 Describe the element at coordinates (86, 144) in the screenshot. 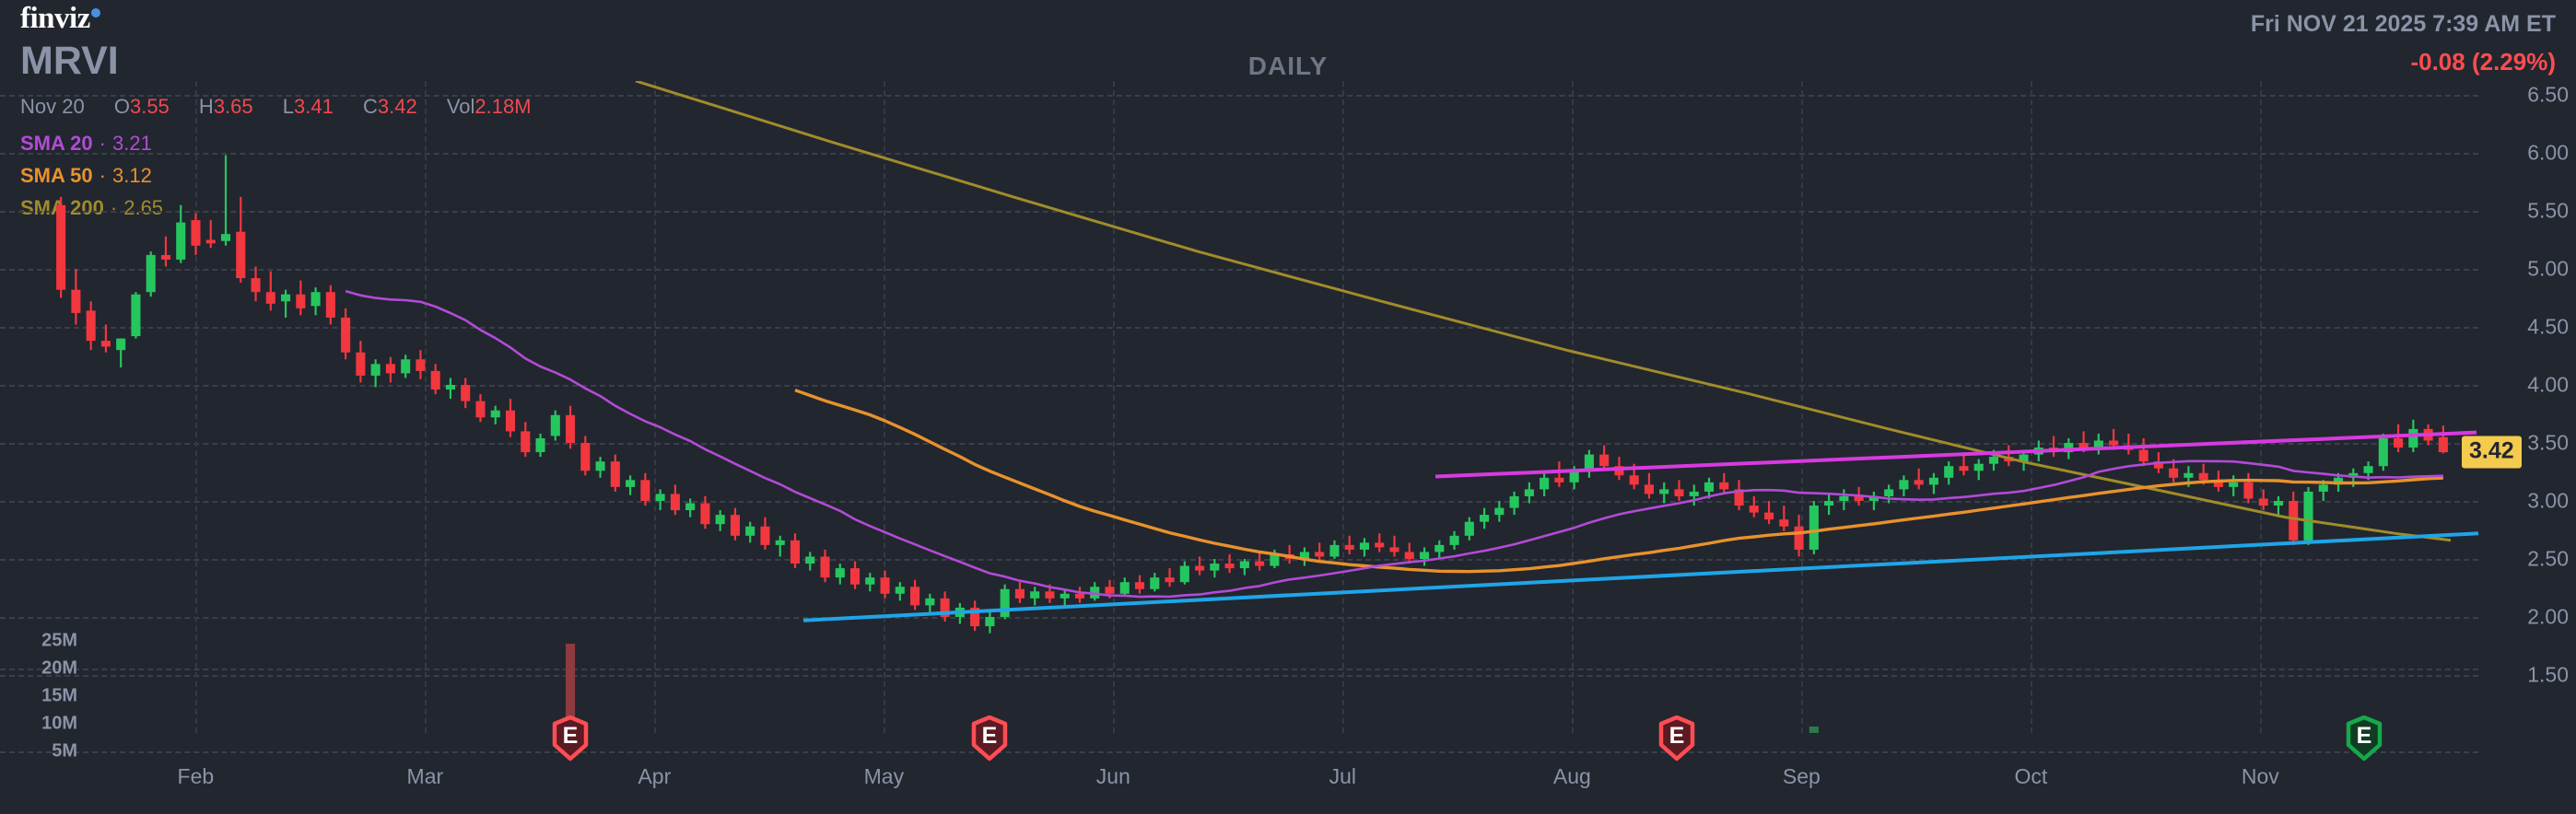

I see `legend-sma-20: SMA 20 · 3.21` at that location.